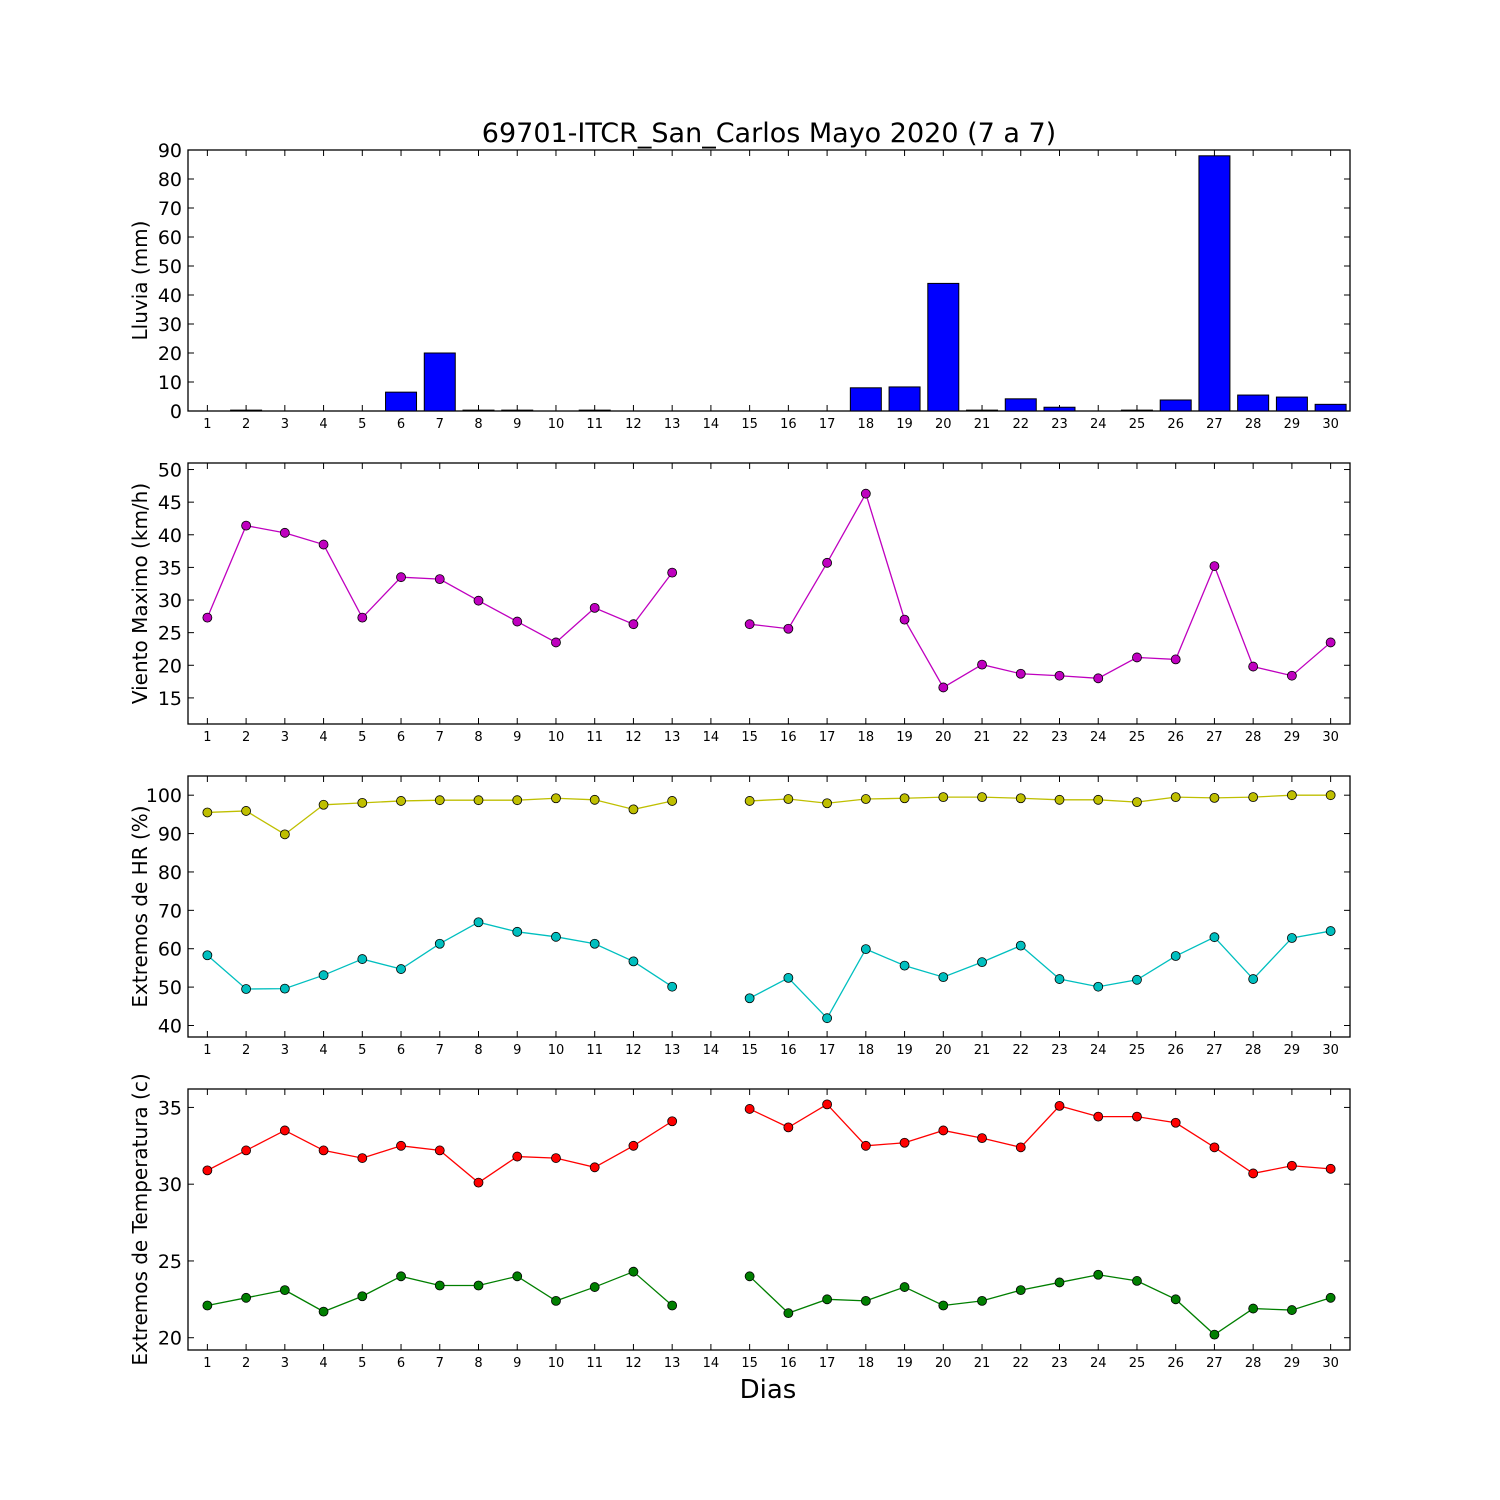 This screenshot has height=1500, width=1500. Describe the element at coordinates (1214, 1050) in the screenshot. I see `x-tick-label: 27` at that location.